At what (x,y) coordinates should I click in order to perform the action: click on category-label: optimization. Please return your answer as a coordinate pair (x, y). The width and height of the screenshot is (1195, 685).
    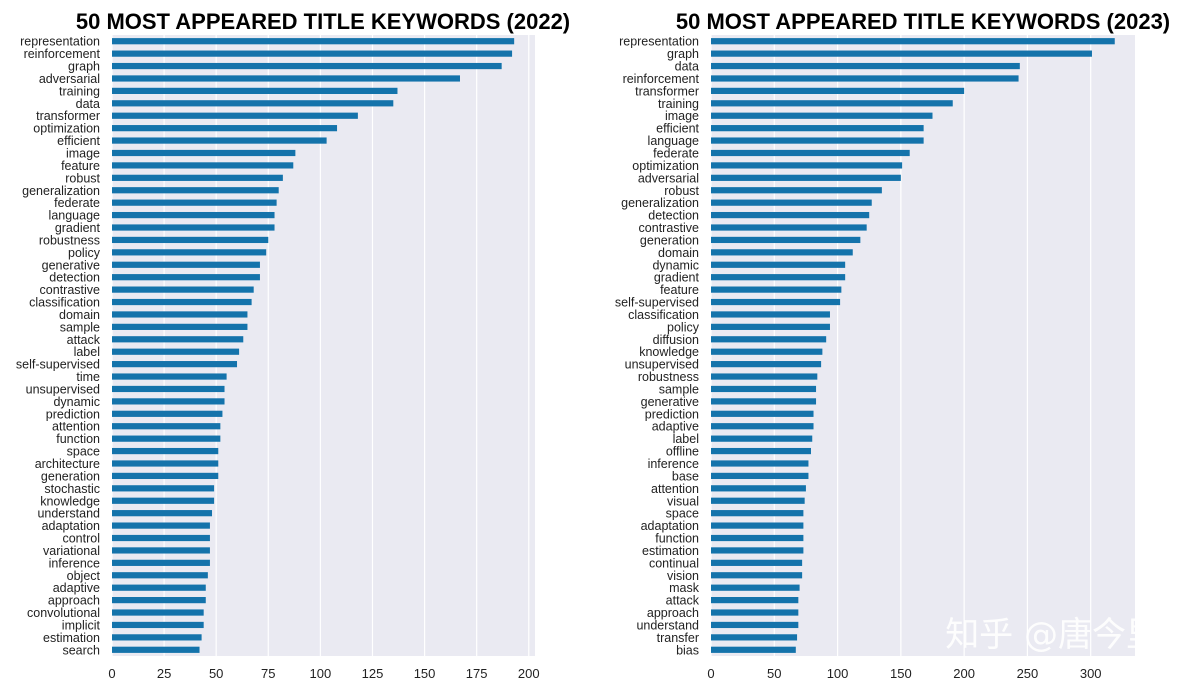
    Looking at the image, I should click on (665, 166).